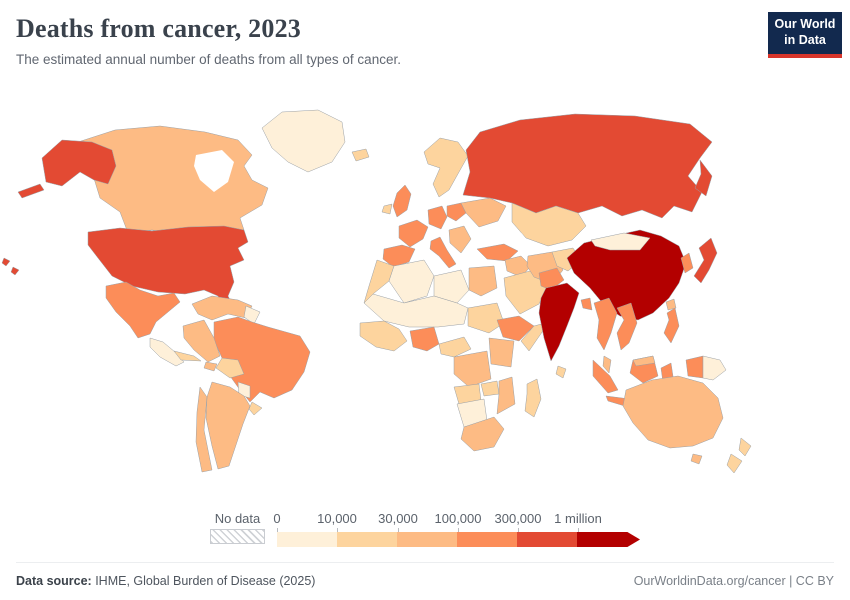  Describe the element at coordinates (167, 352) in the screenshot. I see `region-central-america` at that location.